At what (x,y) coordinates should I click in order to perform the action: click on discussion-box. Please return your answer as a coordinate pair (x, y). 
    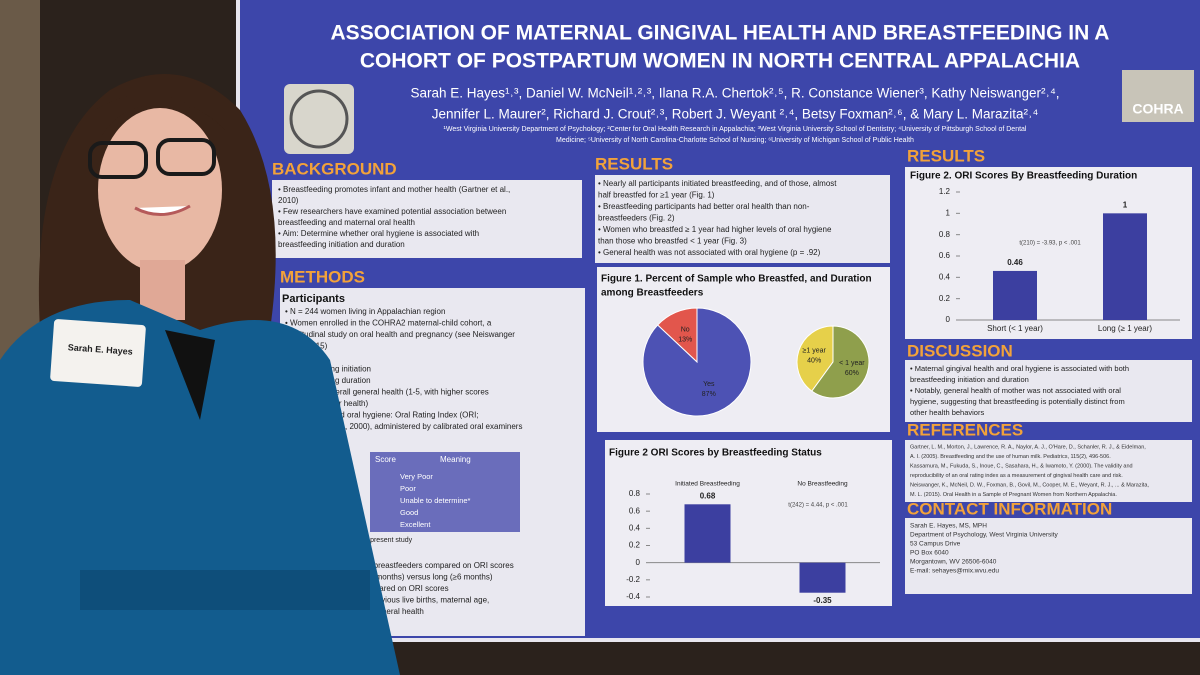
    Looking at the image, I should click on (1048, 391).